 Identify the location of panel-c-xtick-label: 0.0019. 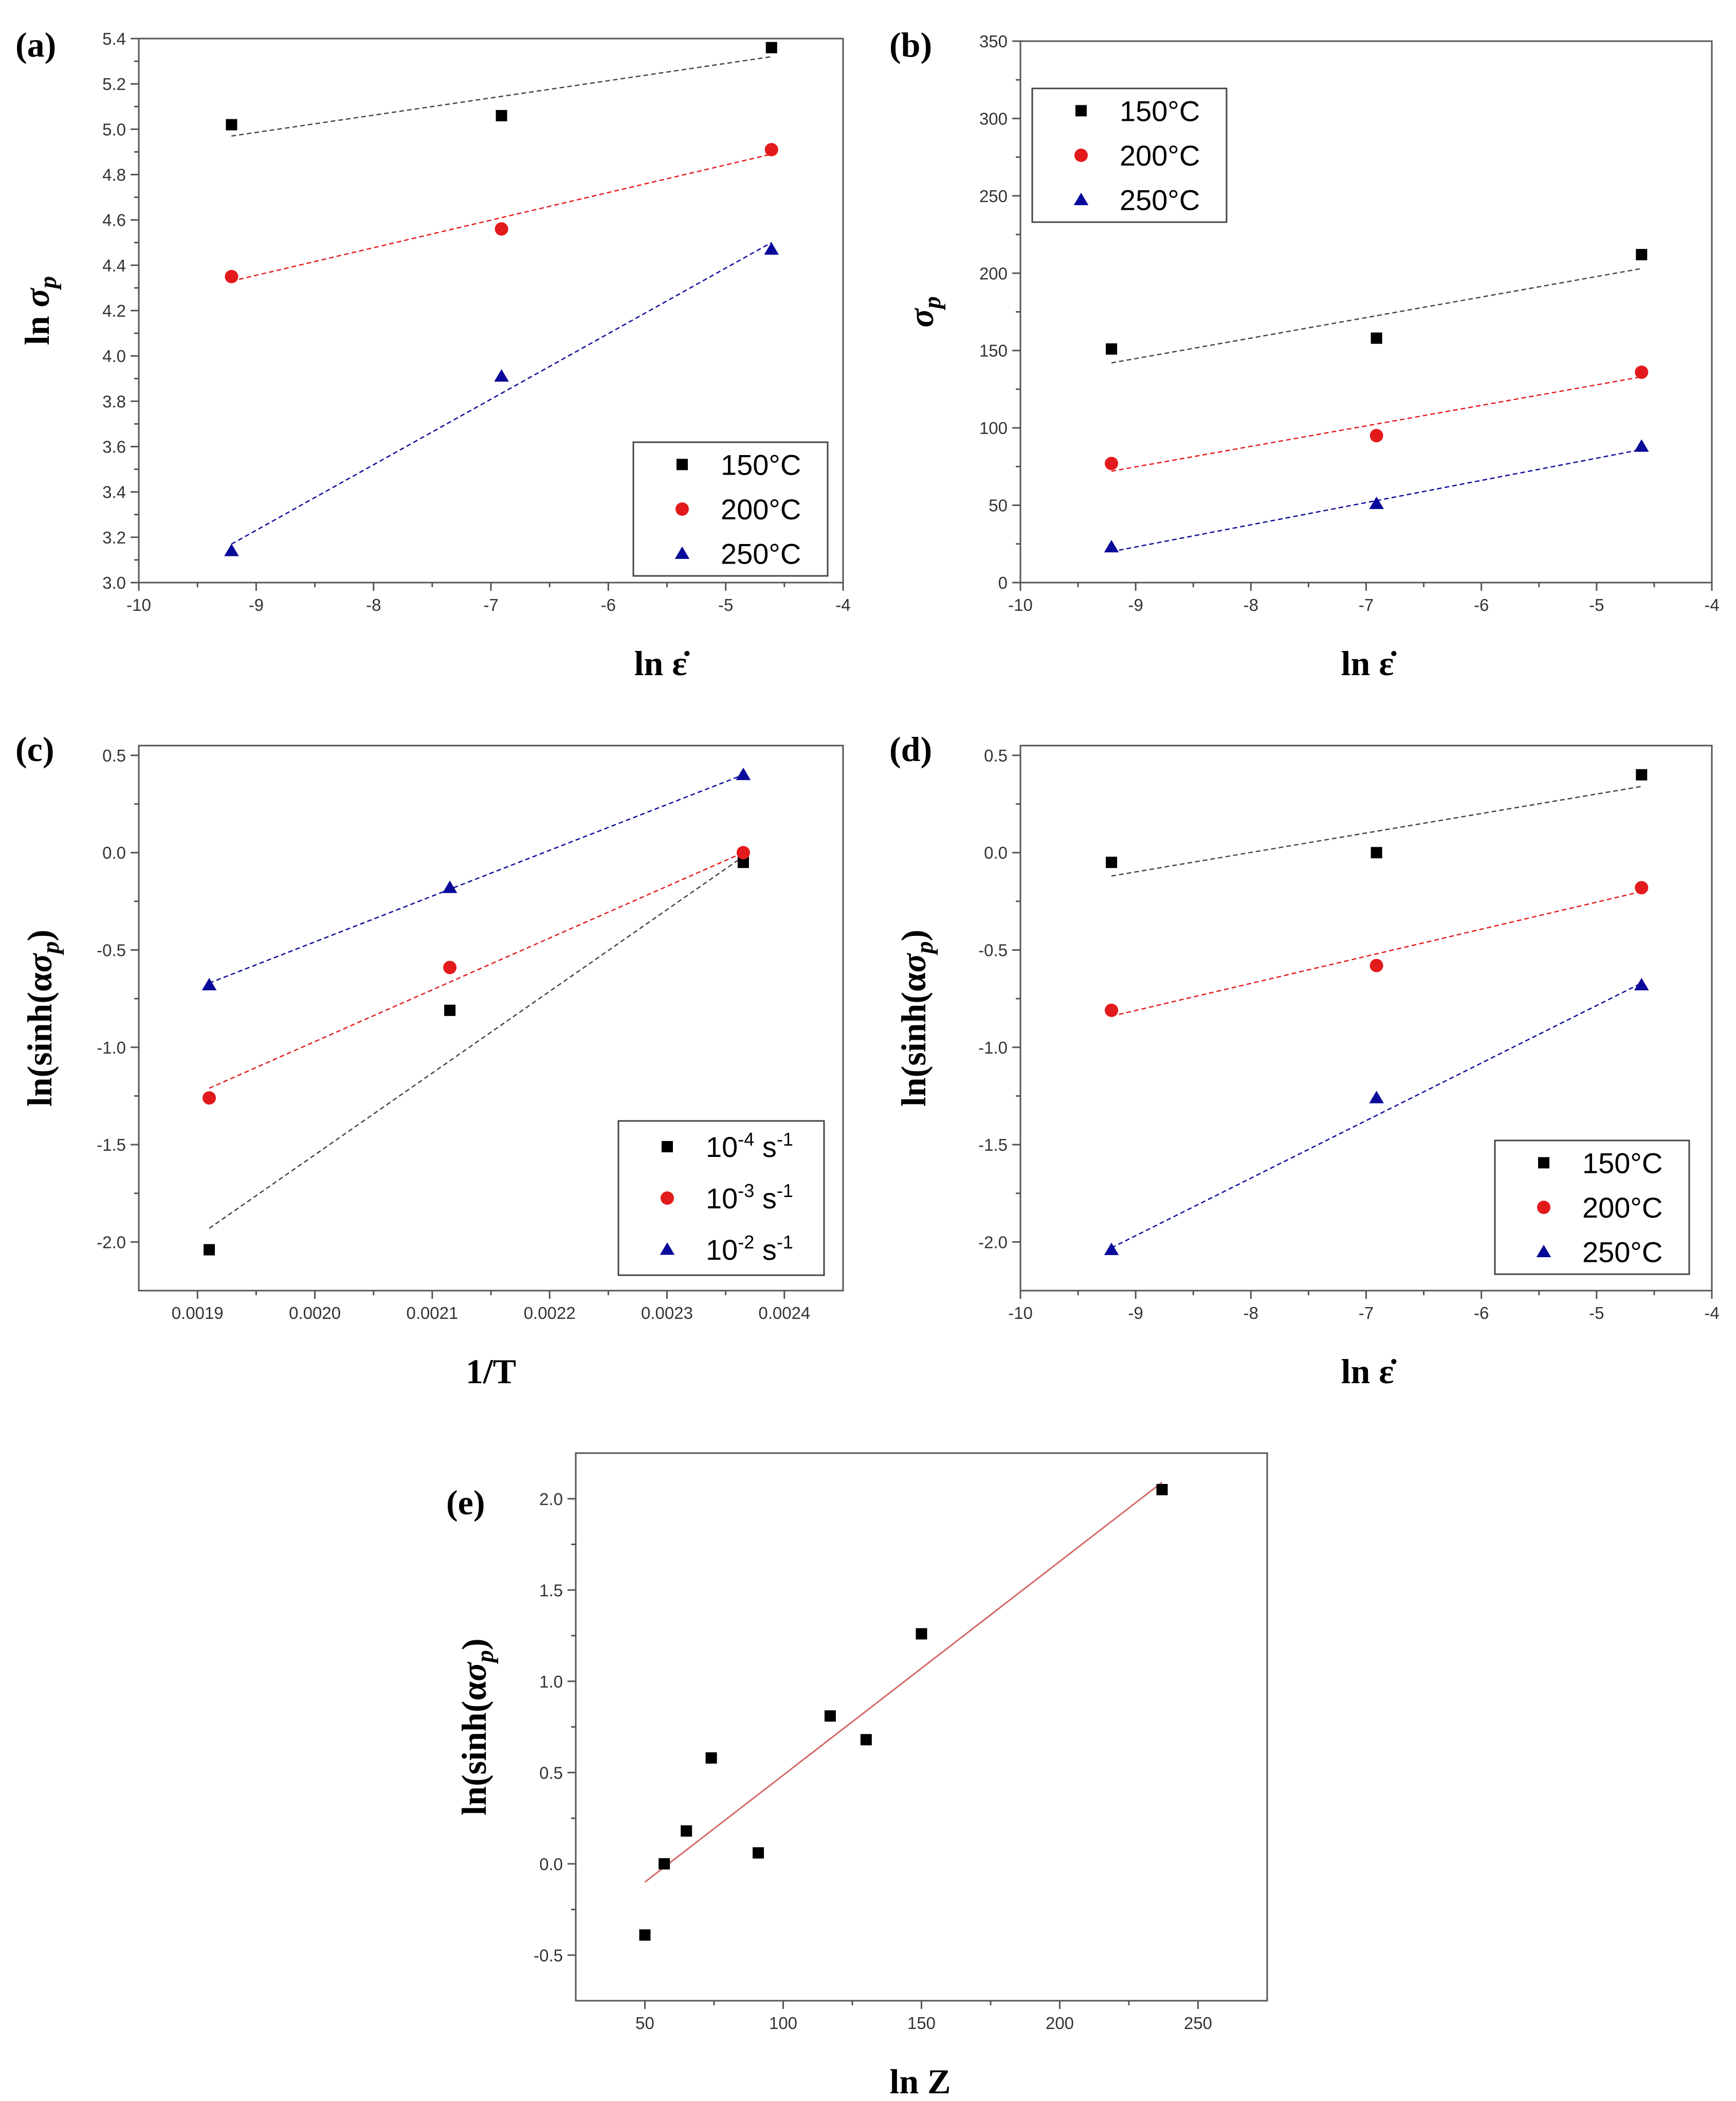
(198, 1313).